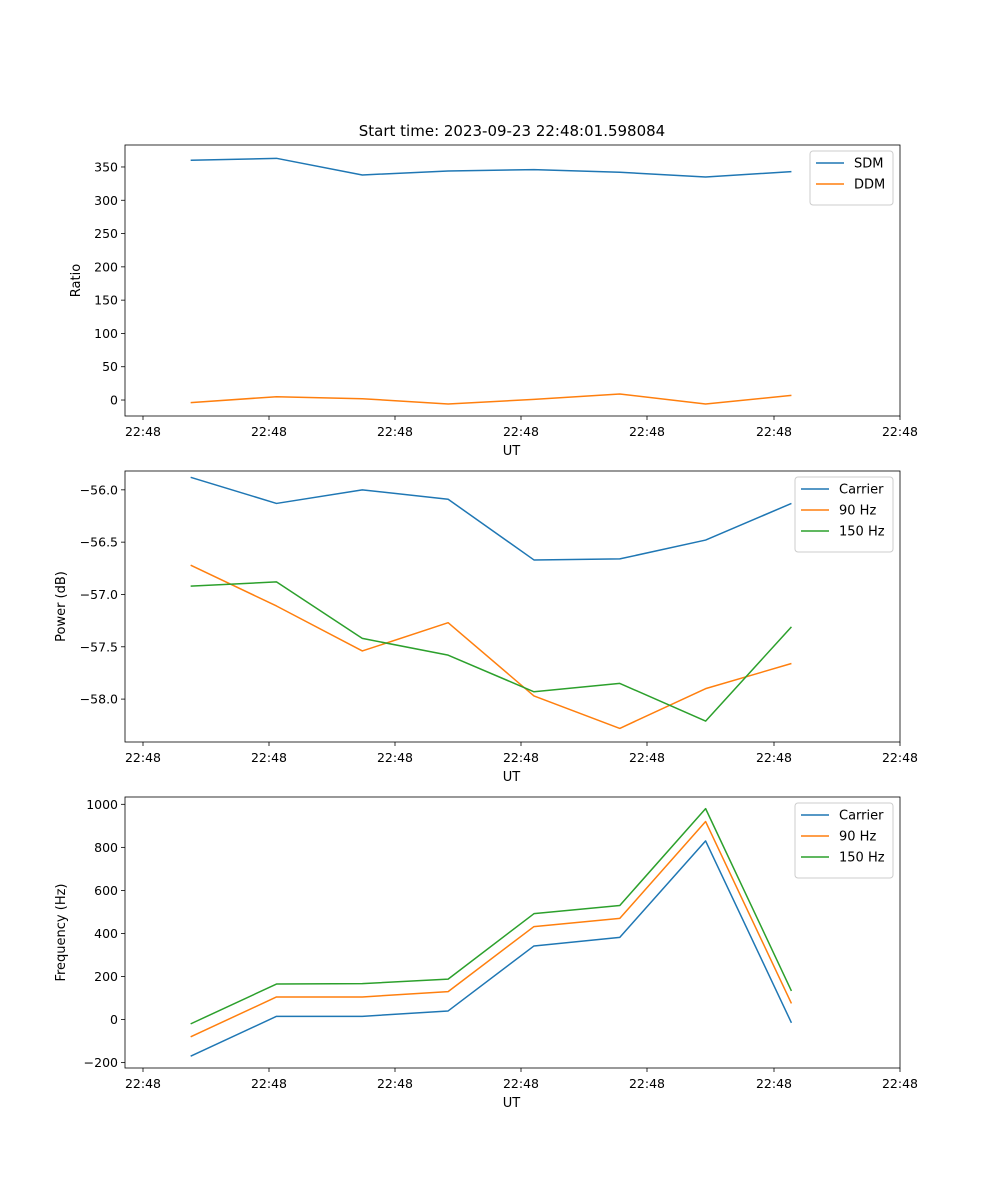 This screenshot has width=1000, height=1200. I want to click on y-tick-label: 1000, so click(102, 804).